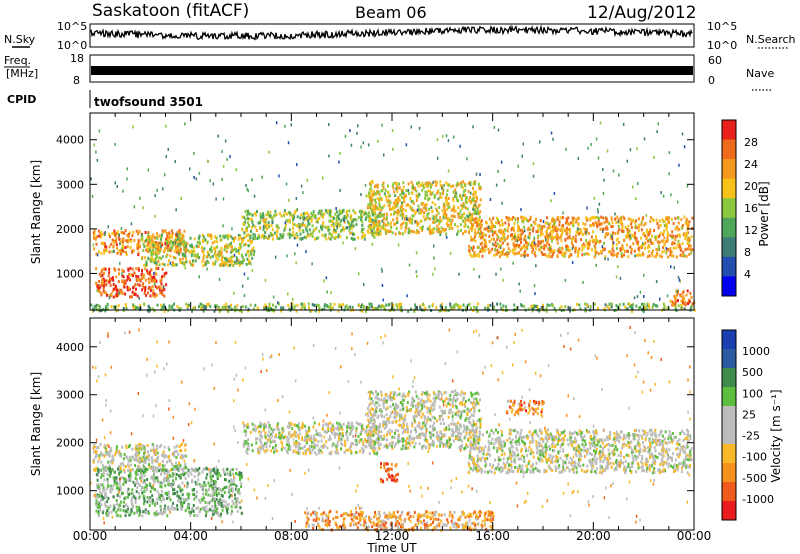 The image size is (800, 554). I want to click on nave-label: Nave, so click(760, 73).